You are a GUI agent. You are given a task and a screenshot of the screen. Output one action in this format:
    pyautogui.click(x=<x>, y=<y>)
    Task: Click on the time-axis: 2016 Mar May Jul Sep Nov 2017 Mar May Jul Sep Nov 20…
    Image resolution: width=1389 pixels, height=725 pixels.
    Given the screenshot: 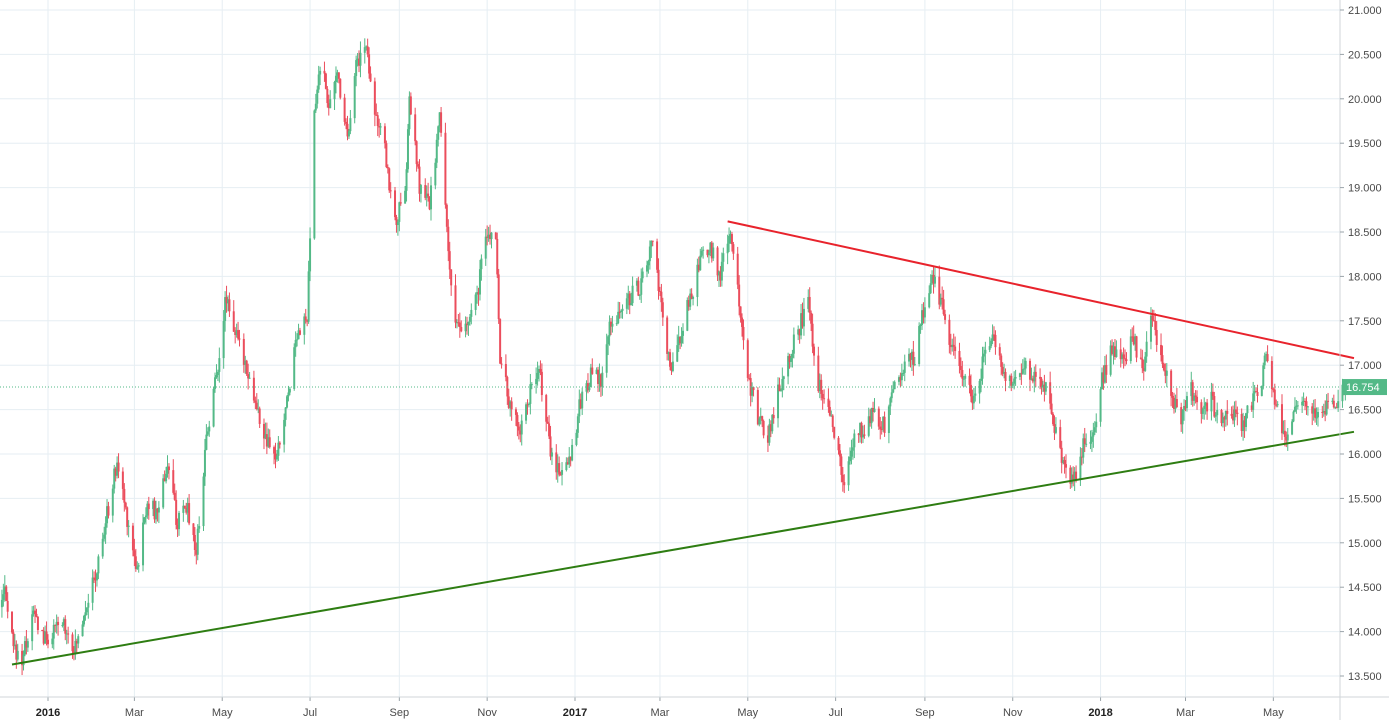 What is the action you would take?
    pyautogui.click(x=660, y=708)
    